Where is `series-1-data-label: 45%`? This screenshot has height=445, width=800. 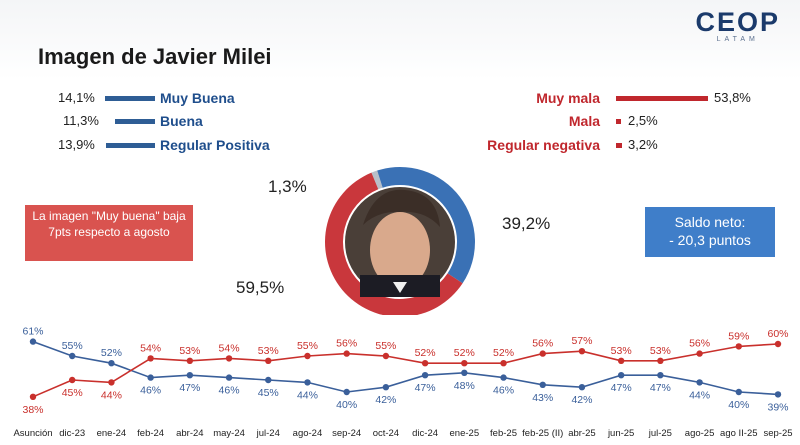 series-1-data-label: 45% is located at coordinates (72, 393).